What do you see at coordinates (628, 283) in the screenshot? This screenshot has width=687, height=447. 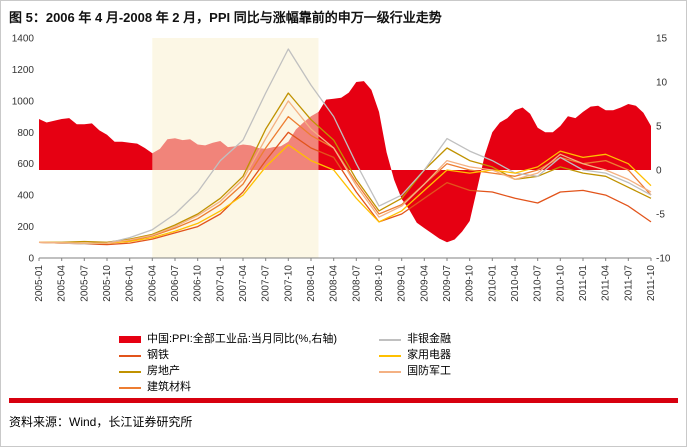 I see `x-tick-label: 2011-07` at bounding box center [628, 283].